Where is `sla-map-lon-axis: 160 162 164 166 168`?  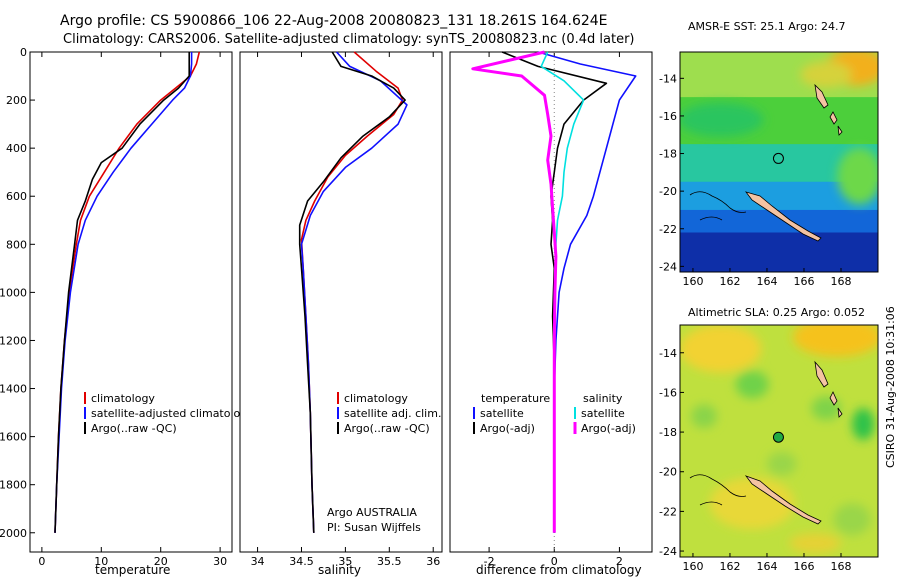 sla-map-lon-axis: 160 162 164 166 168 is located at coordinates (766, 563).